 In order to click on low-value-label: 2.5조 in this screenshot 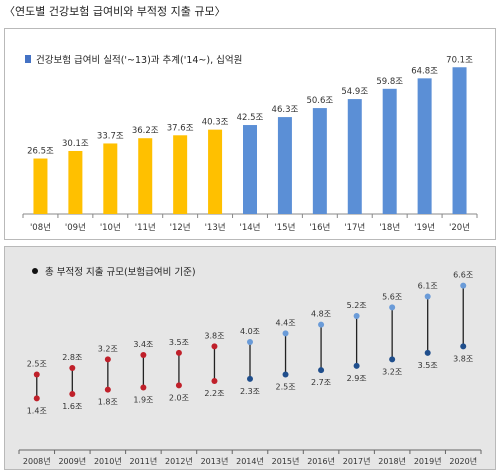, I will do `click(285, 387)`.